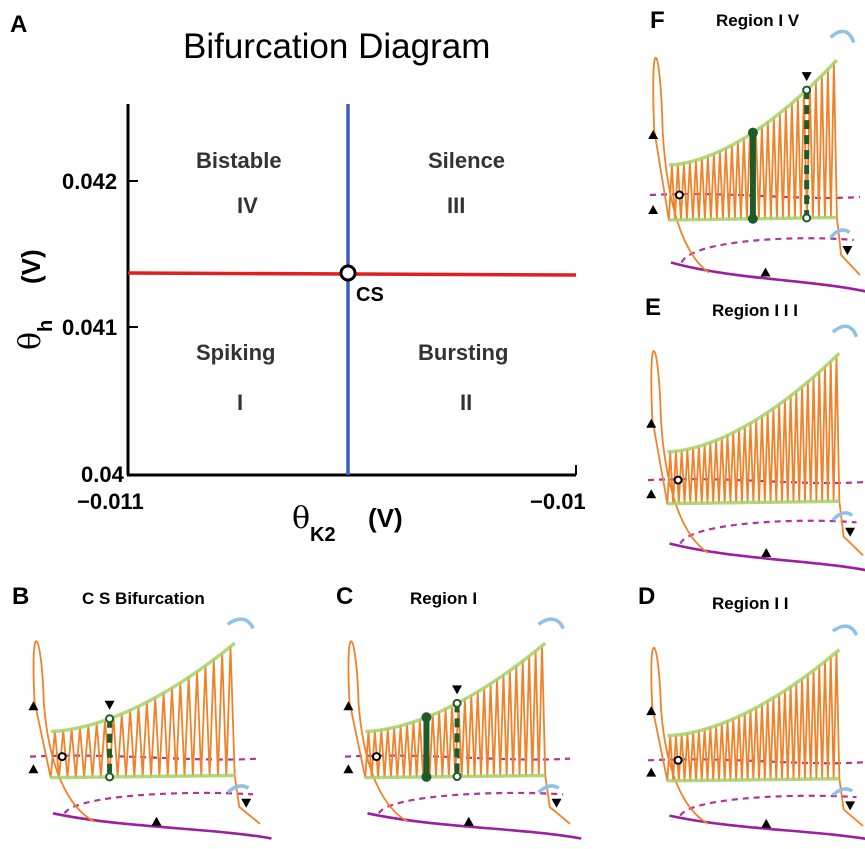 The image size is (865, 849). Describe the element at coordinates (323, 535) in the screenshot. I see `x-axis-subscript: K2` at that location.